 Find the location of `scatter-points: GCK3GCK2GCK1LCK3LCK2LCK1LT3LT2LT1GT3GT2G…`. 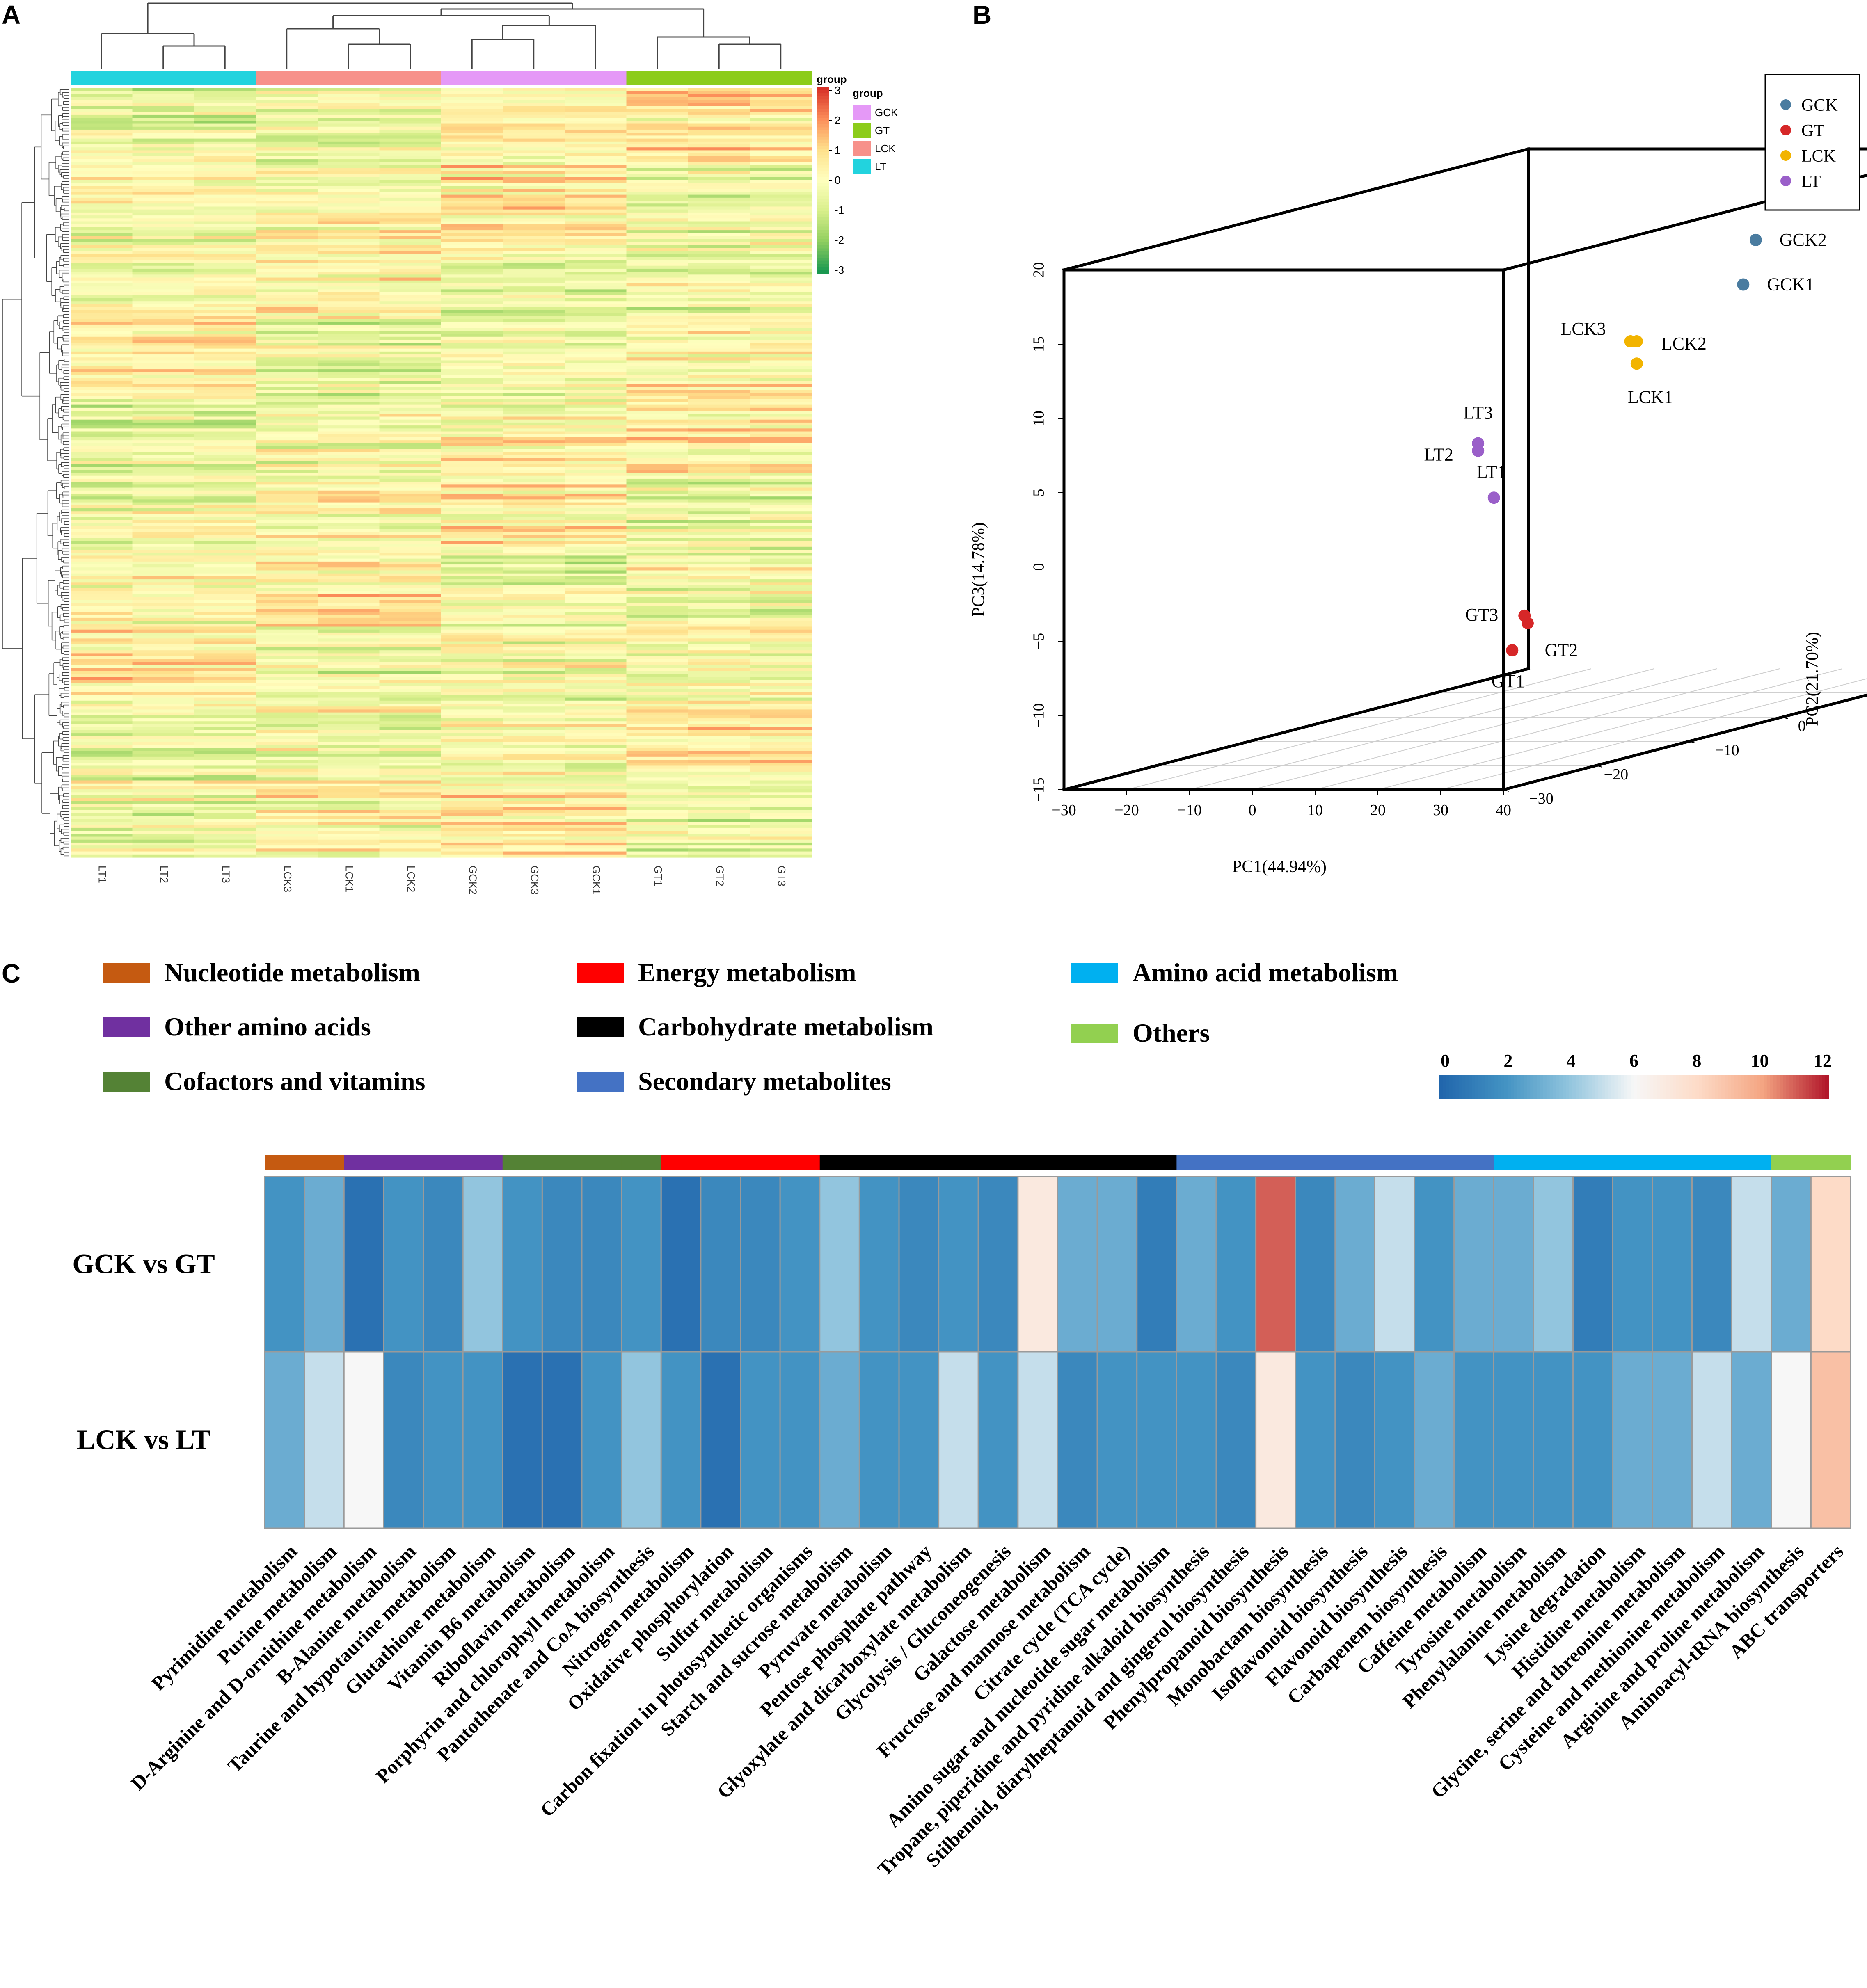

scatter-points: GCK3GCK2GCK1LCK3LCK2LCK1LT3LT2LT1GT3GT2G… is located at coordinates (1625, 419).